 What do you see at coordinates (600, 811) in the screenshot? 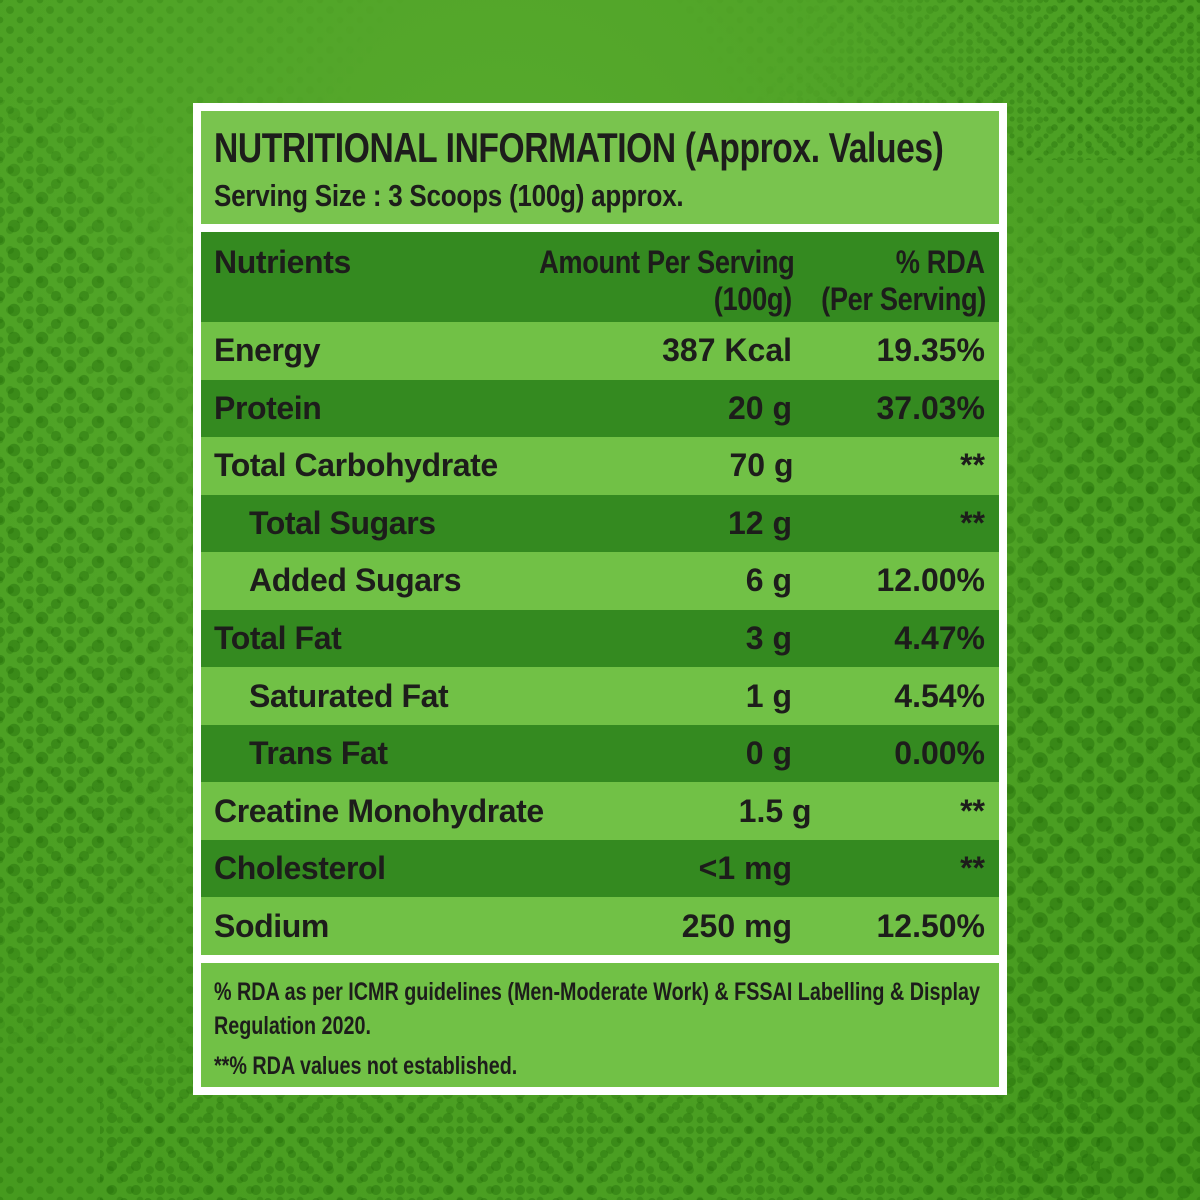
I see `table-row-creatine-monohydrate: Creatine Monohydrate 1.5 g **` at bounding box center [600, 811].